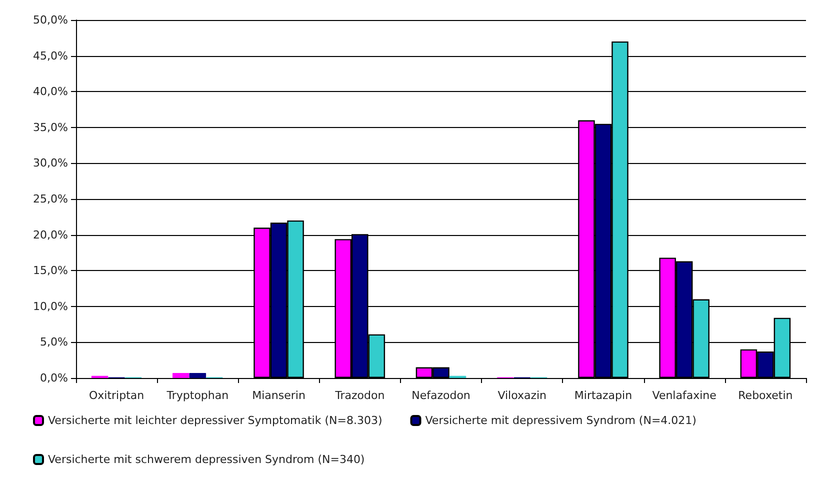  What do you see at coordinates (522, 395) in the screenshot?
I see `x-tick-label: Viloxazin` at bounding box center [522, 395].